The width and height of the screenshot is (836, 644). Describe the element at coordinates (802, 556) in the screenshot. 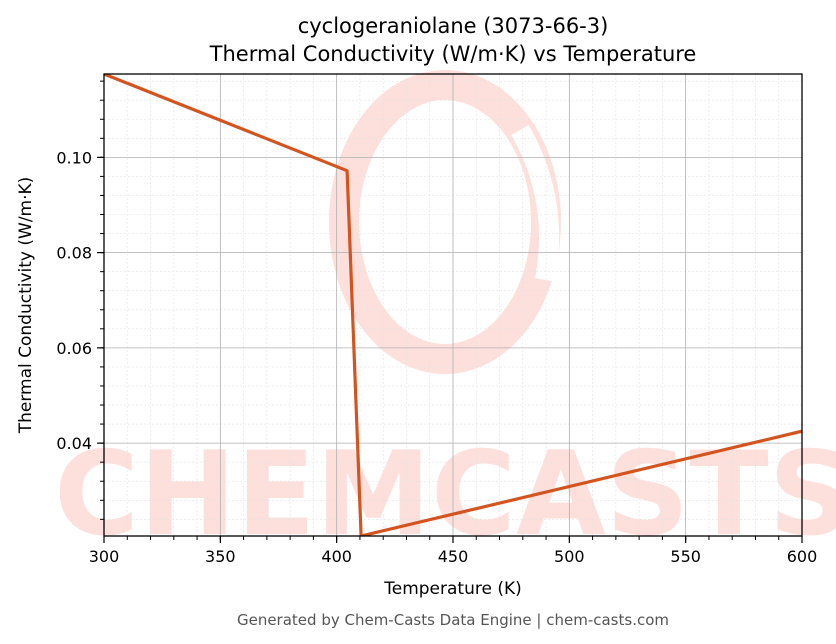

I see `x-tick-label: 600` at that location.